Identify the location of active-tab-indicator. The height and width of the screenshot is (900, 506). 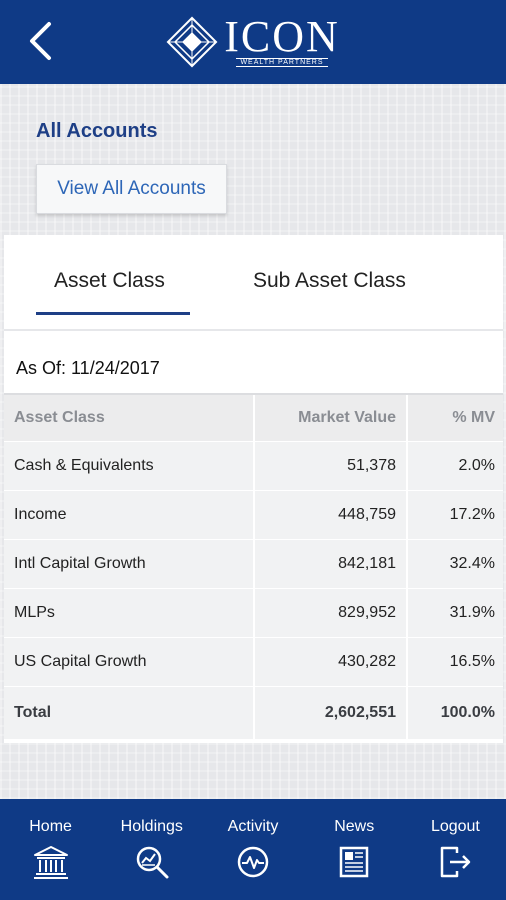
(113, 313).